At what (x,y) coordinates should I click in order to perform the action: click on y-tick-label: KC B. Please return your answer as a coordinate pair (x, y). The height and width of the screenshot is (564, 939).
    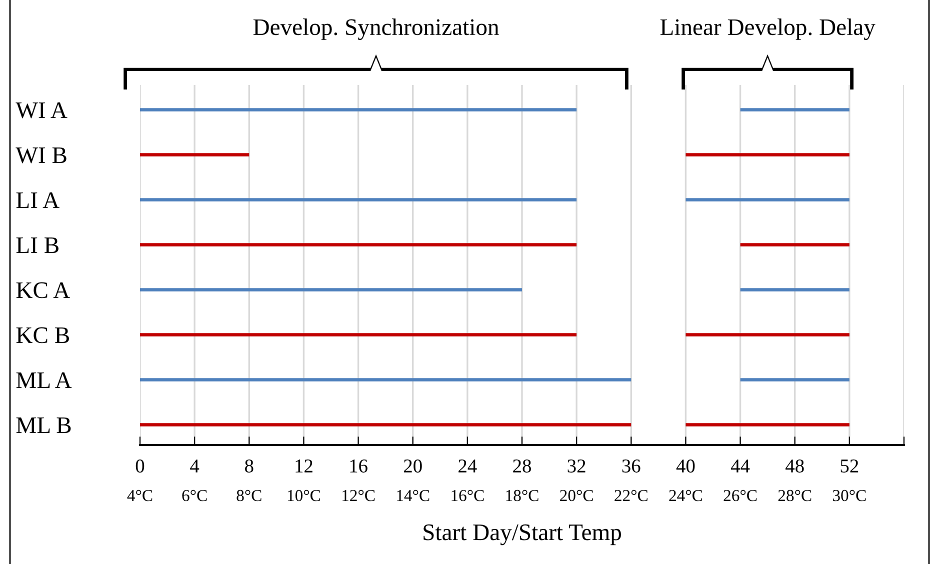
    Looking at the image, I should click on (42, 335).